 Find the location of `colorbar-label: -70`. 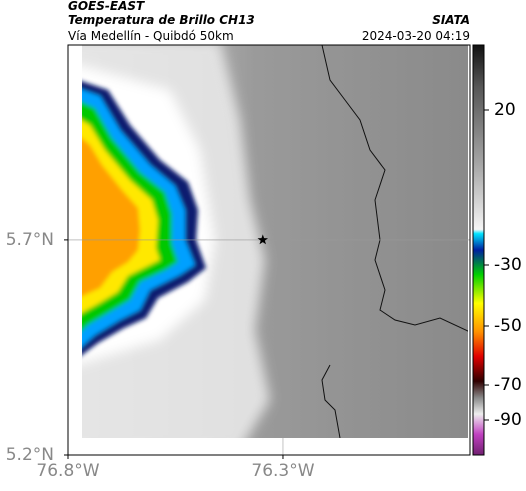

colorbar-label: -70 is located at coordinates (508, 385).